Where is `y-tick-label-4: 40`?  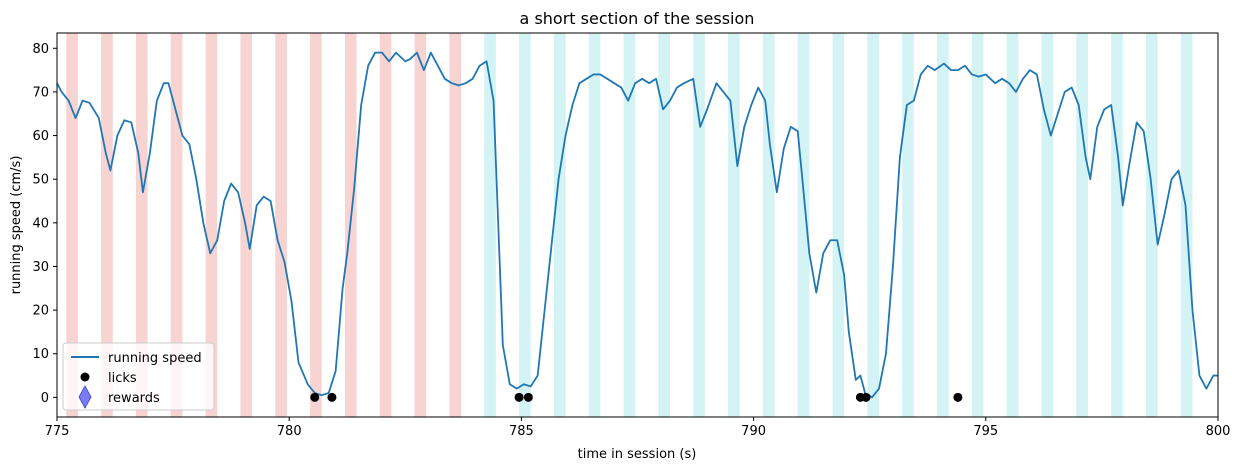
y-tick-label-4: 40 is located at coordinates (40, 223).